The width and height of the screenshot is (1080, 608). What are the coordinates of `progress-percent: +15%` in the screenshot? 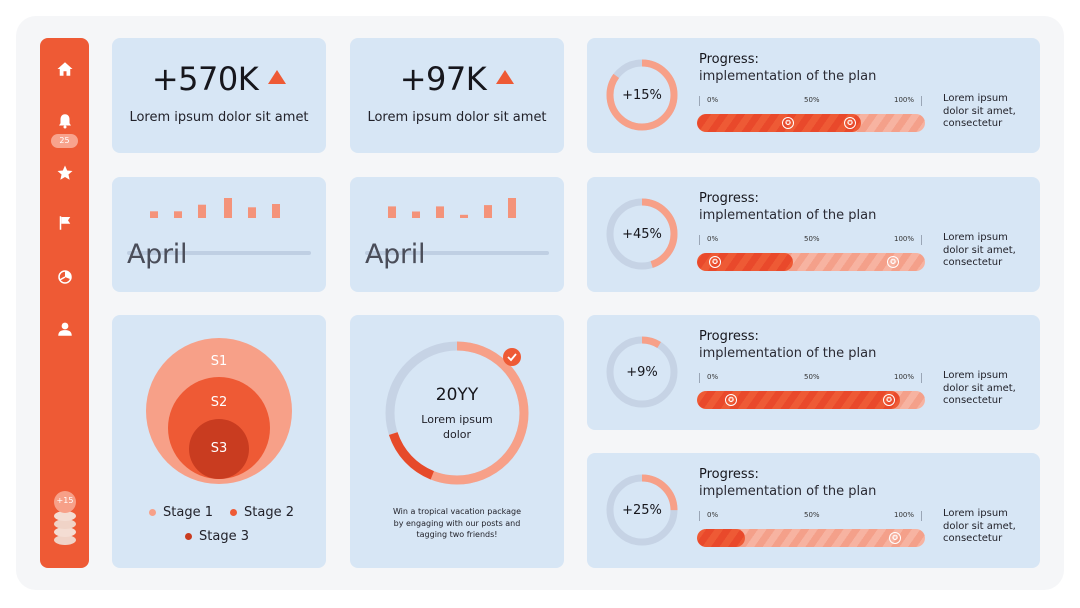 It's located at (642, 95).